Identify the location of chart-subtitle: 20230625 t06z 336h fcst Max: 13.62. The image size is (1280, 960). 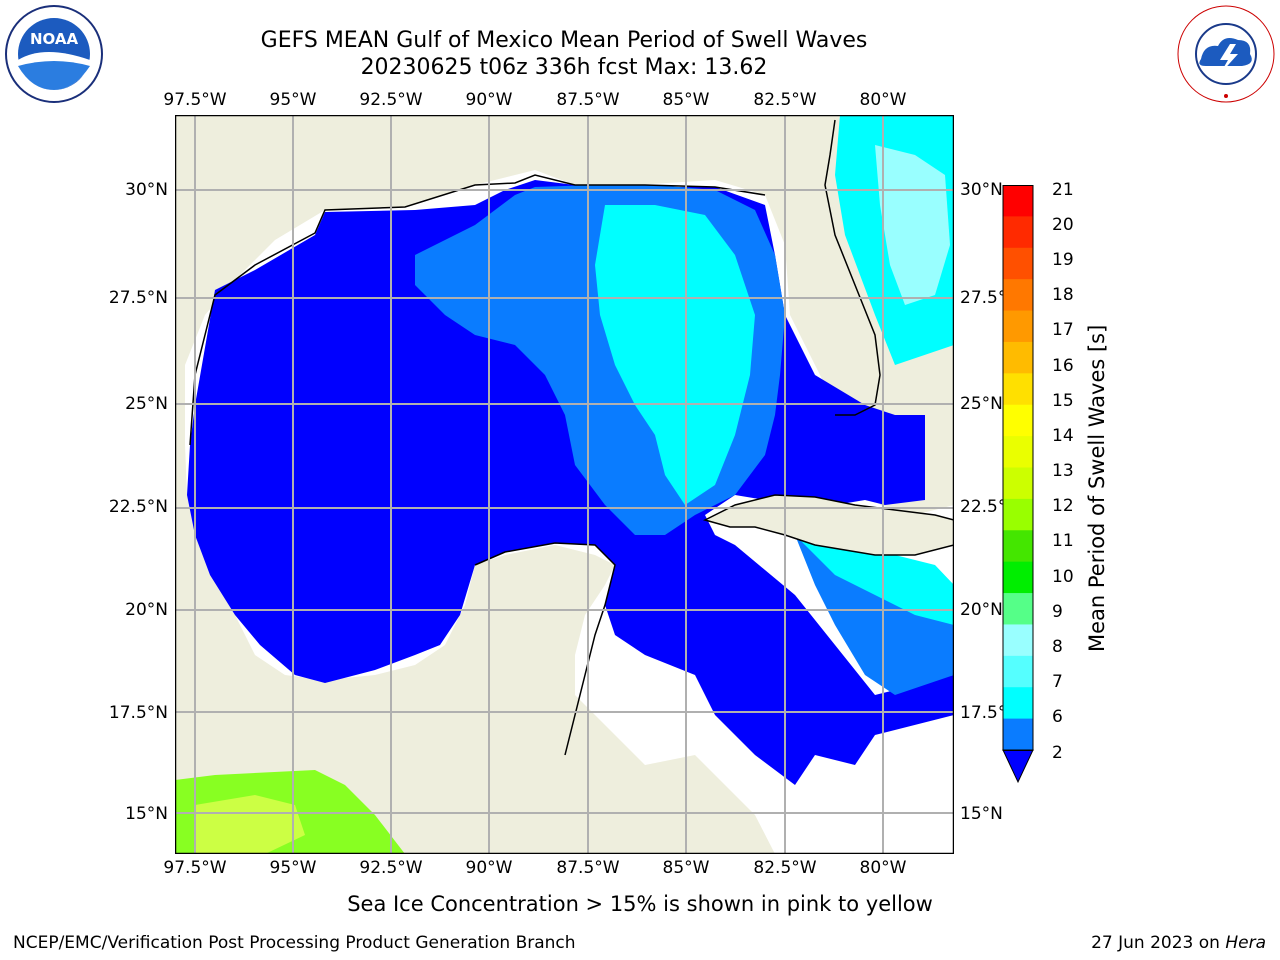
(564, 67).